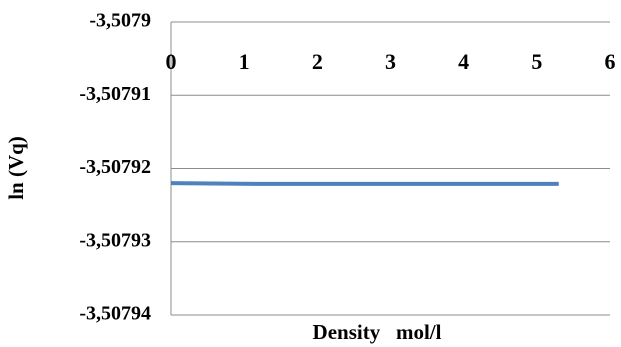 The height and width of the screenshot is (347, 621). I want to click on y-axis-title: ln (Vq), so click(16, 168).